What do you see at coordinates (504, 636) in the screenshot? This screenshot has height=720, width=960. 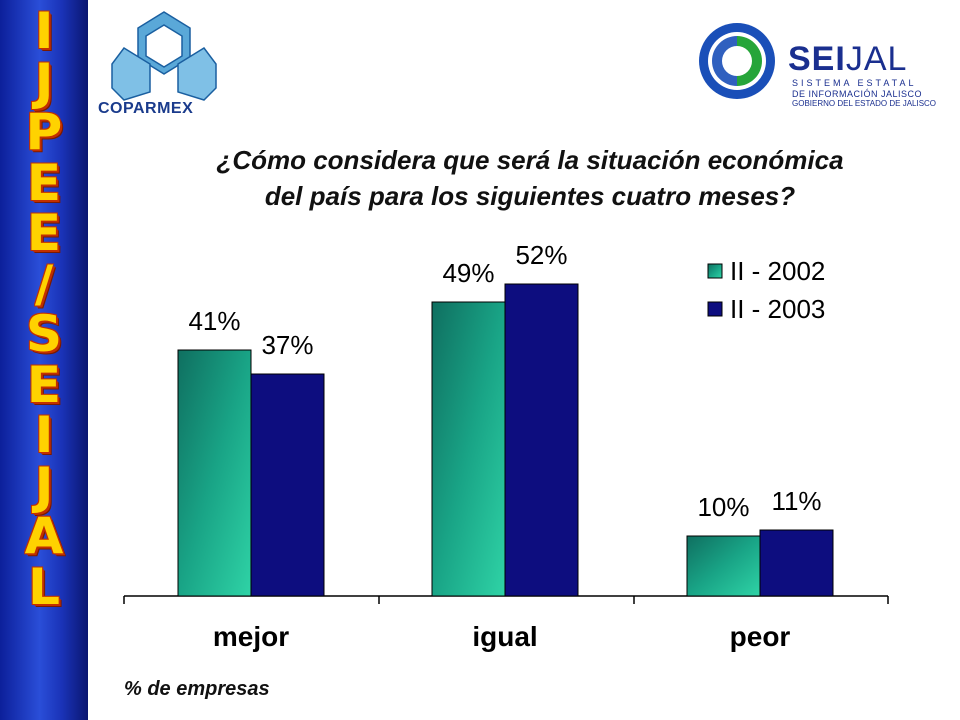 I see `x-tick-label: igual` at bounding box center [504, 636].